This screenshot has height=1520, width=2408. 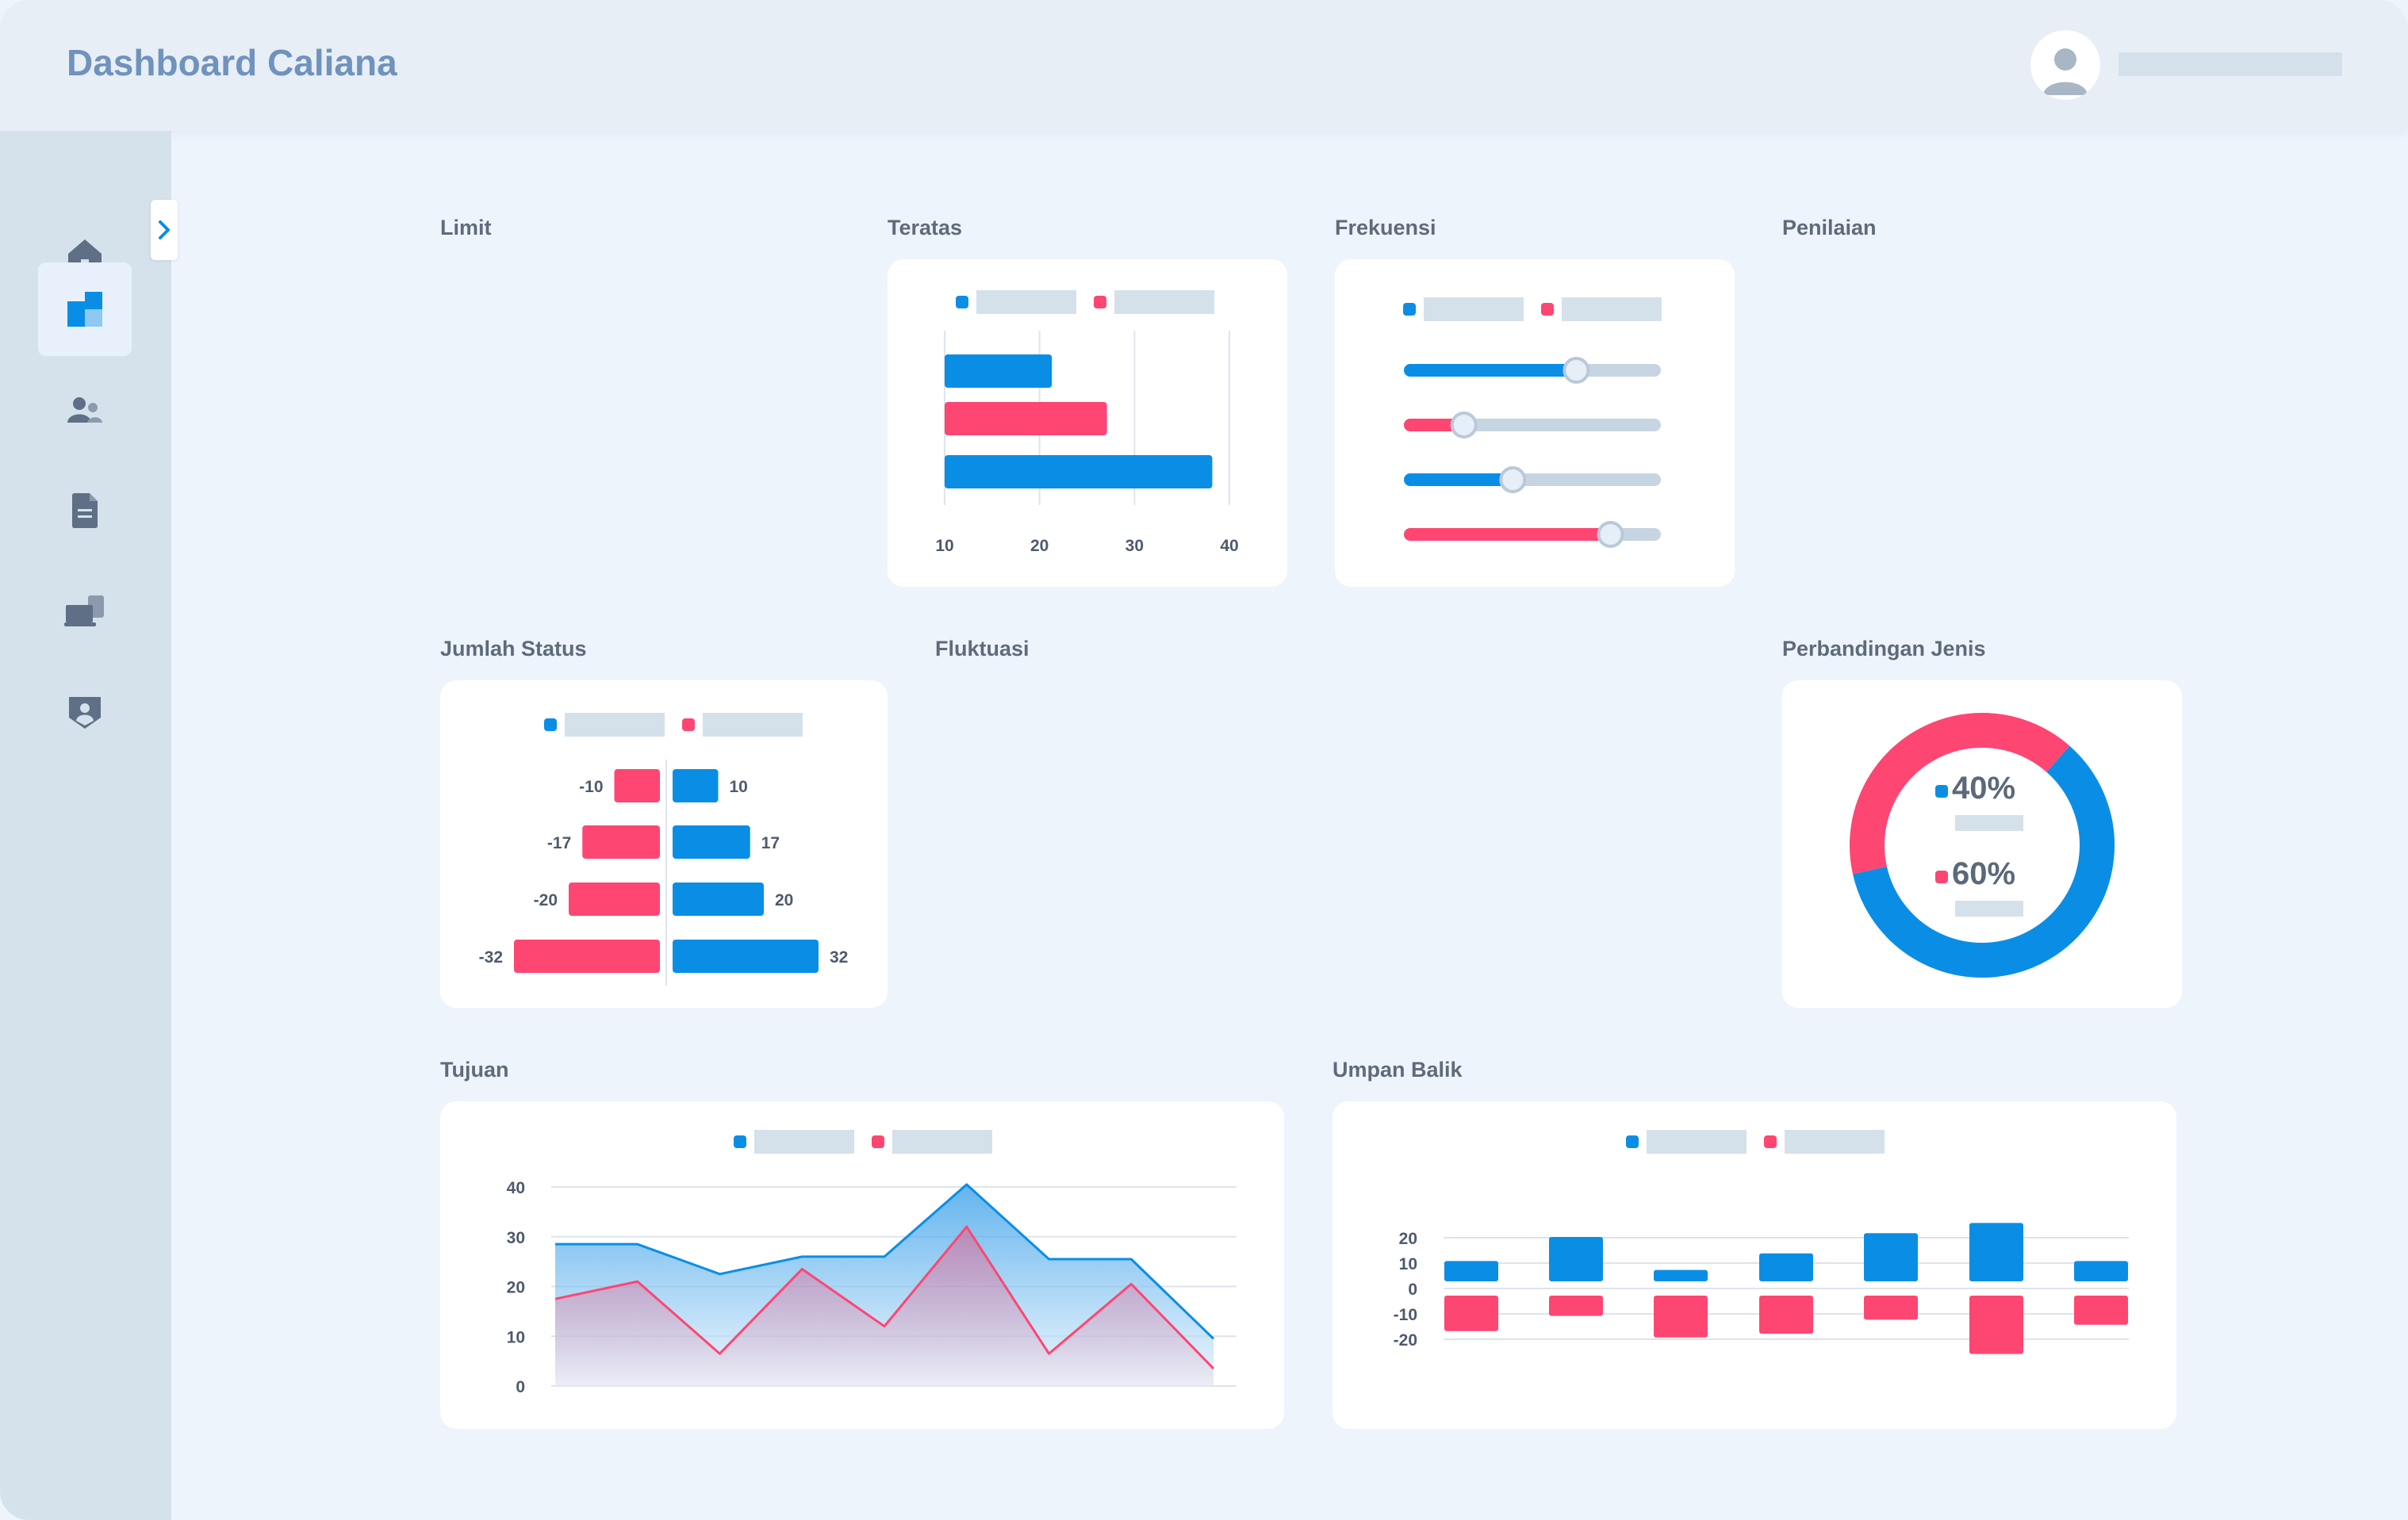 I want to click on jumlah-status-card: -10 10 -17 17 -20 20 -32 32, so click(x=664, y=844).